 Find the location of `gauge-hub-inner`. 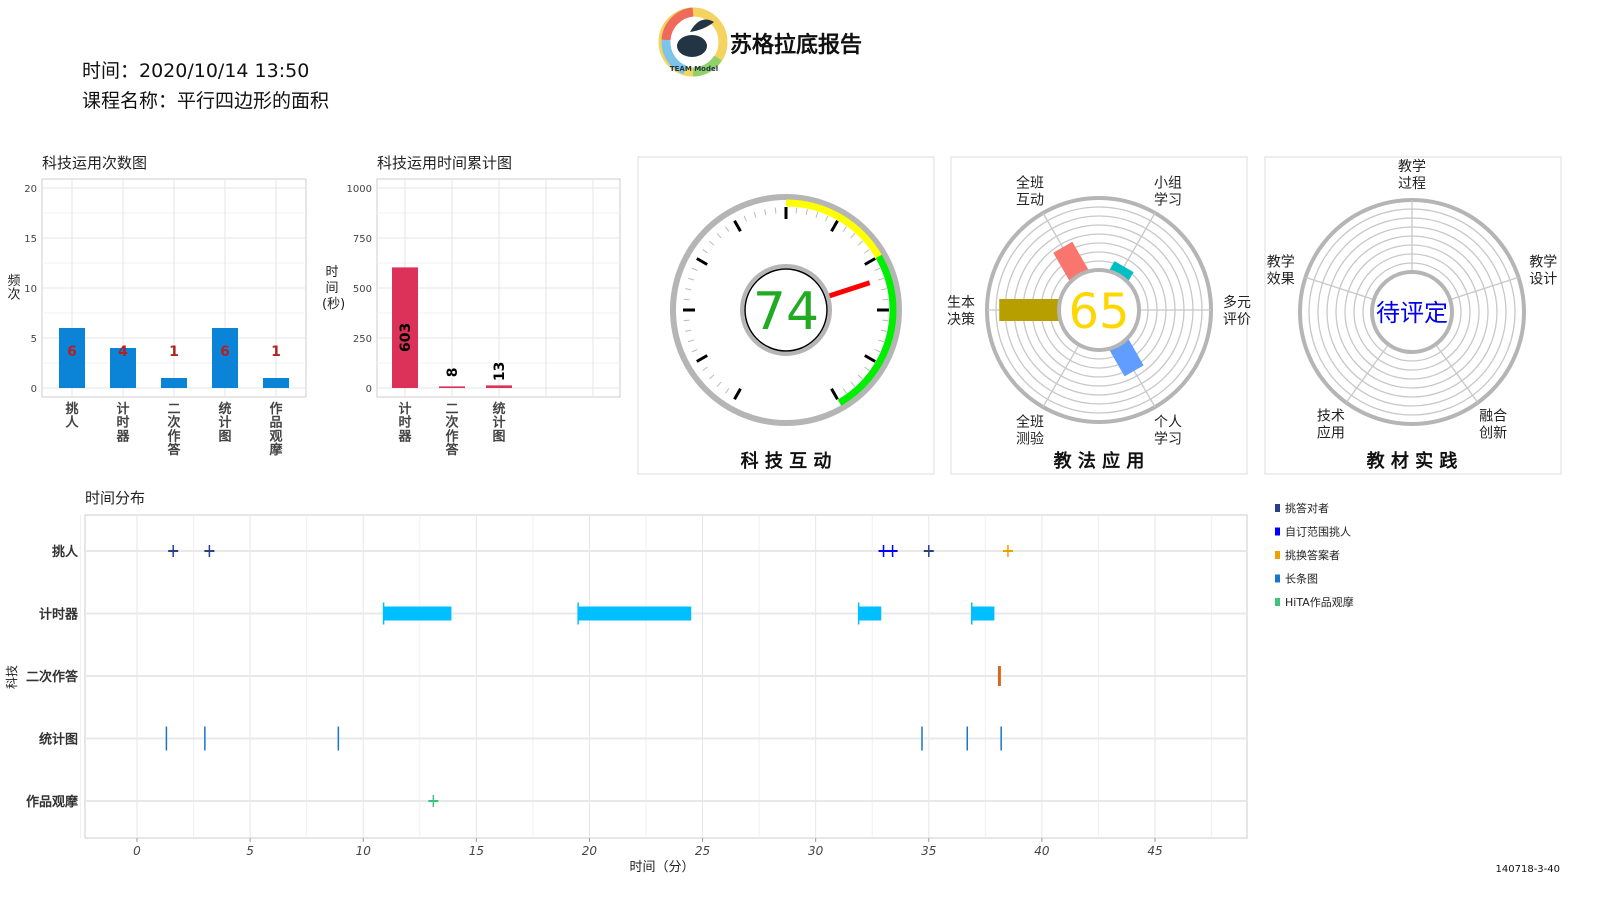

gauge-hub-inner is located at coordinates (786, 310).